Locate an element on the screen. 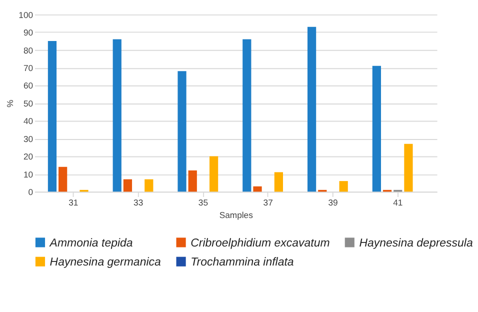 The image size is (478, 312). x-tick-label: 41 is located at coordinates (398, 203).